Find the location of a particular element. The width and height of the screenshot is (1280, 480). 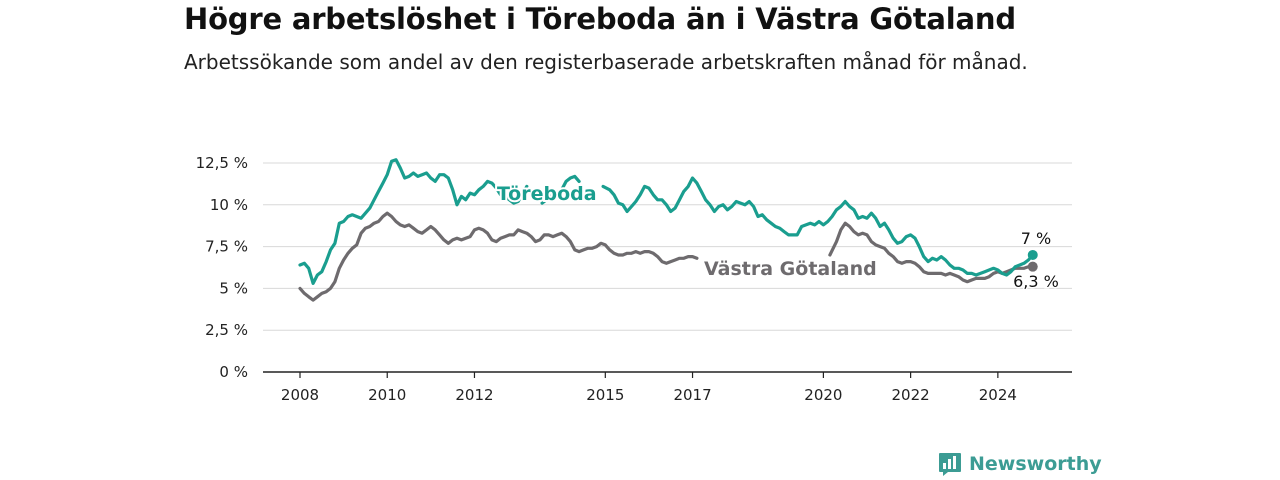

bar-chart-icon is located at coordinates (950, 464).